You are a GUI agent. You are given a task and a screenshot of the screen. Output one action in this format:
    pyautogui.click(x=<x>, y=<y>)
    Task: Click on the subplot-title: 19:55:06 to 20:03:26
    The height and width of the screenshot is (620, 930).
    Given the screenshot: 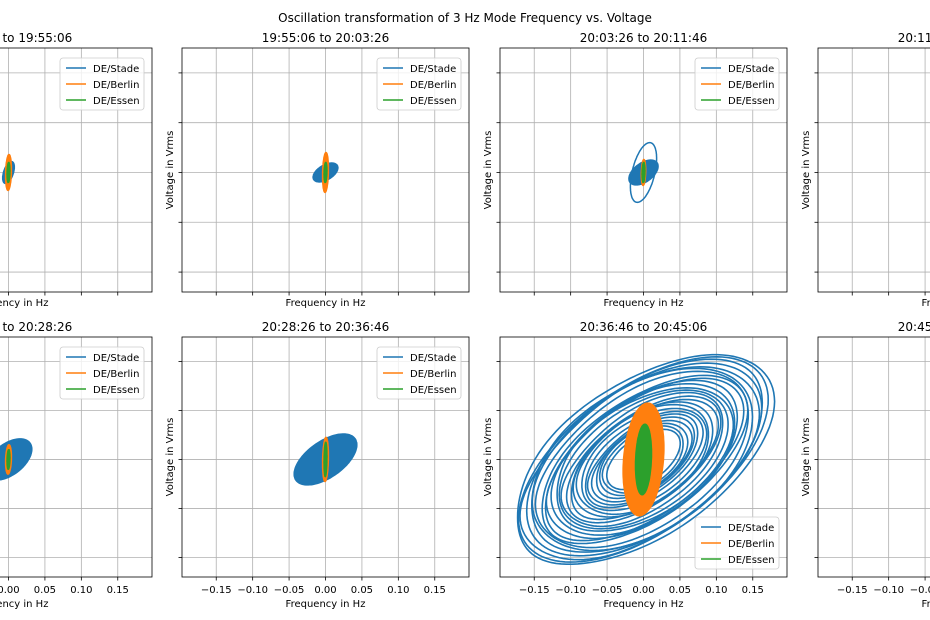 What is the action you would take?
    pyautogui.click(x=325, y=38)
    